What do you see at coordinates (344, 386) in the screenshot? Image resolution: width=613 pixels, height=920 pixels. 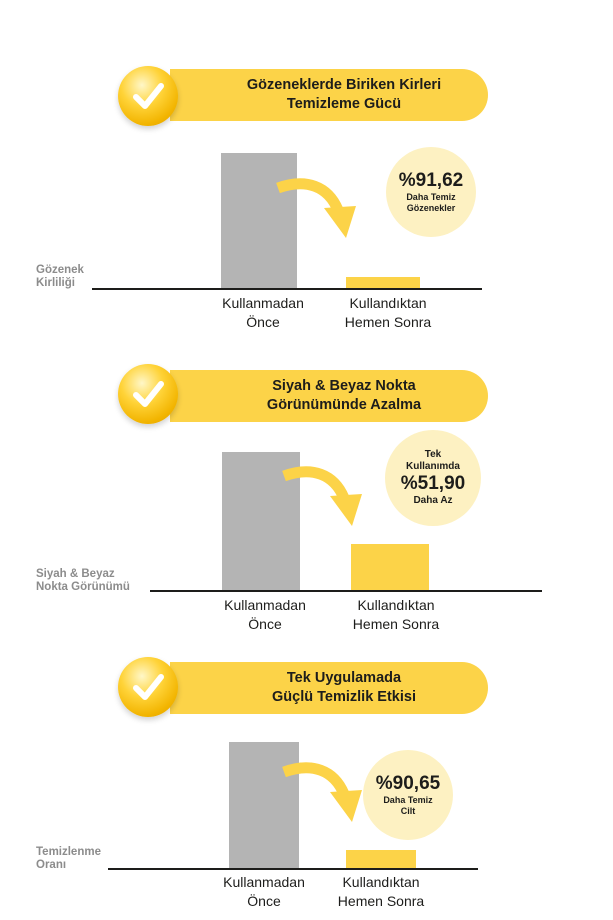 I see `panel-title-line1: Siyah & Beyaz Nokta` at bounding box center [344, 386].